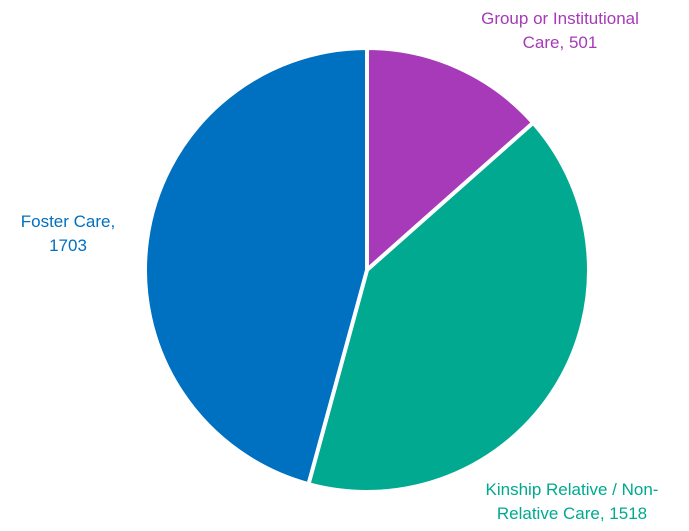  What do you see at coordinates (572, 489) in the screenshot?
I see `data-label-line: Kinship Relative / Non-` at bounding box center [572, 489].